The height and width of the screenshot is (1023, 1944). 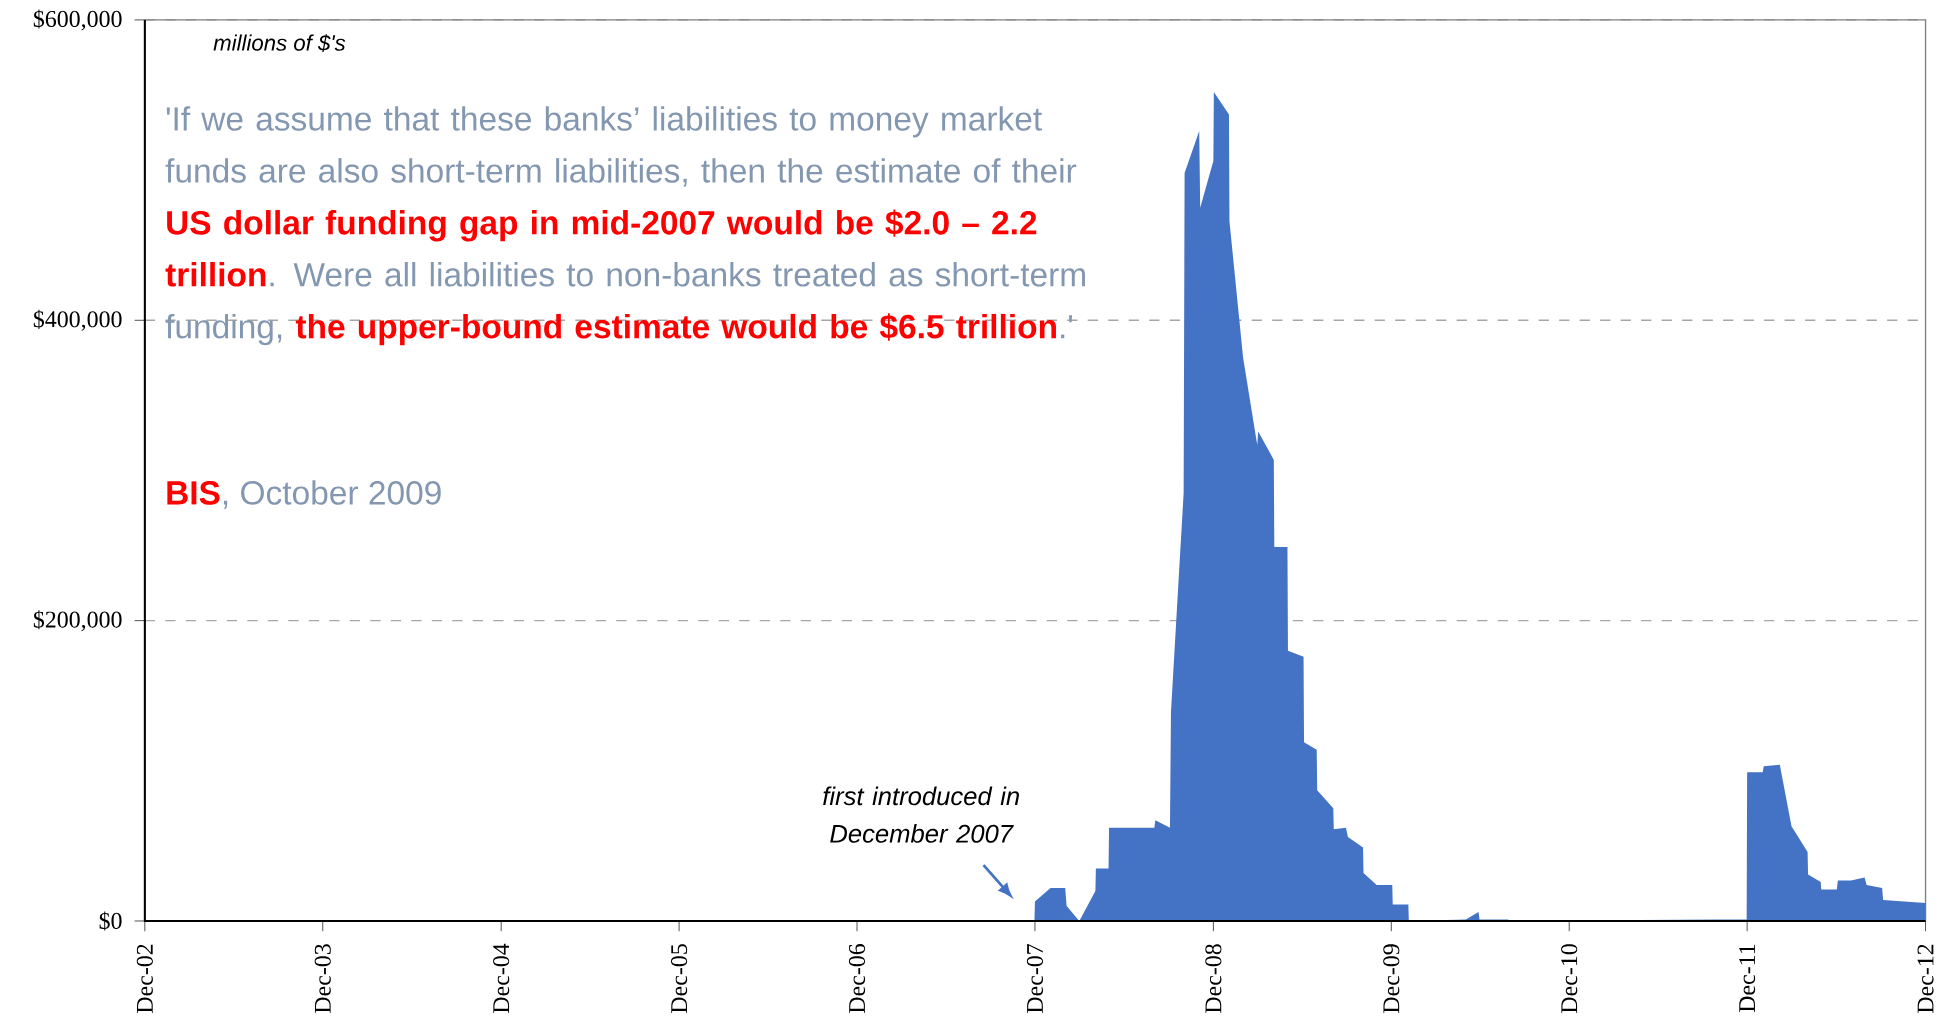 I want to click on annotation: 'If we assume that these banks’ liabilities to money market funds are also short-term liabilities, then the estimate of their US dollar funding gap in mid-2007 would be $2.0 – 2.2 trillion. Were all liabilities to non-banks treated as short-term funding, the upper-bound estimate would be $6.5 trillion.', so click(x=625, y=226).